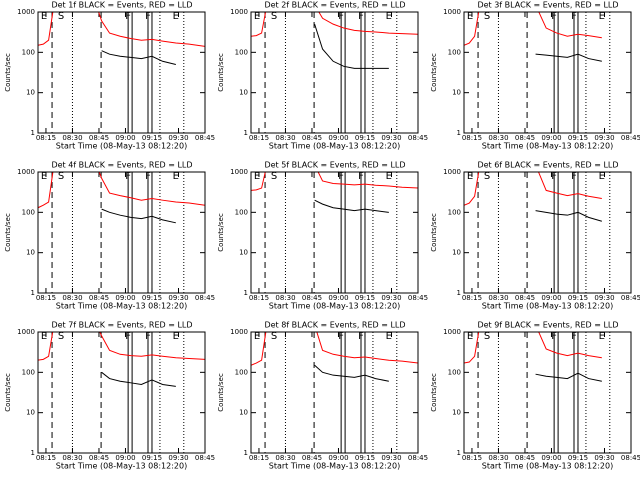 The width and height of the screenshot is (640, 480). Describe the element at coordinates (547, 325) in the screenshot. I see `panel-title: Det 9f BLACK = Events, RED = LLD` at that location.